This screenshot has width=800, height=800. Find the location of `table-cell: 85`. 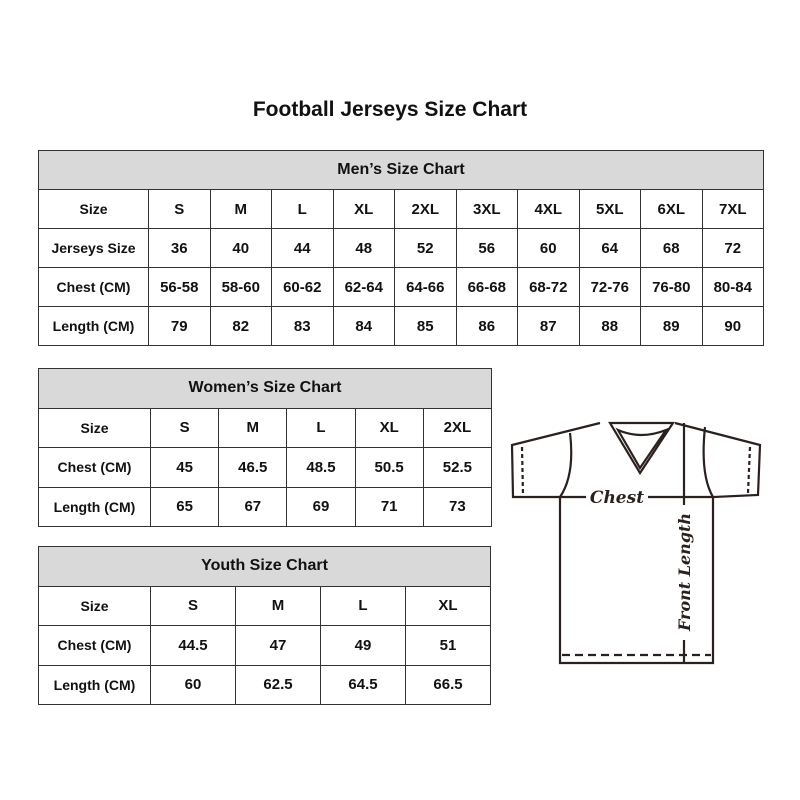

table-cell: 85 is located at coordinates (425, 326).